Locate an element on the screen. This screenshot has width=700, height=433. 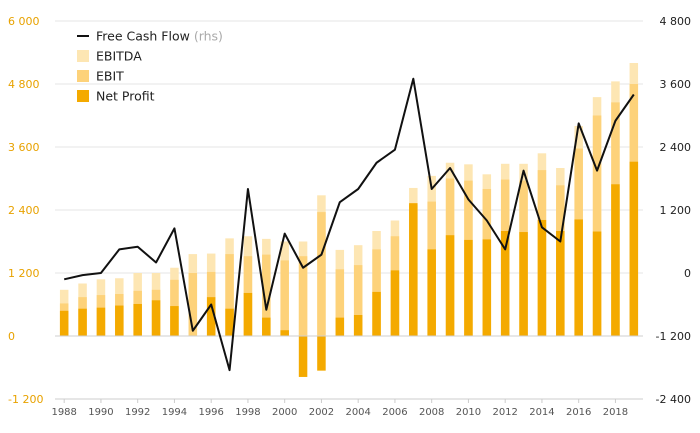
right-axis-tick-label: -2 400 is located at coordinates (673, 399).